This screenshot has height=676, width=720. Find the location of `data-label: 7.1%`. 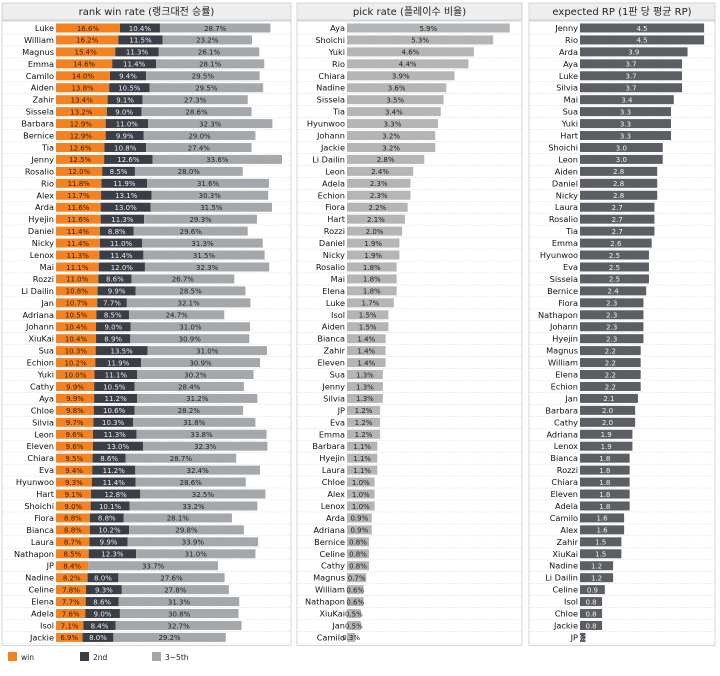

data-label: 7.1% is located at coordinates (70, 626).